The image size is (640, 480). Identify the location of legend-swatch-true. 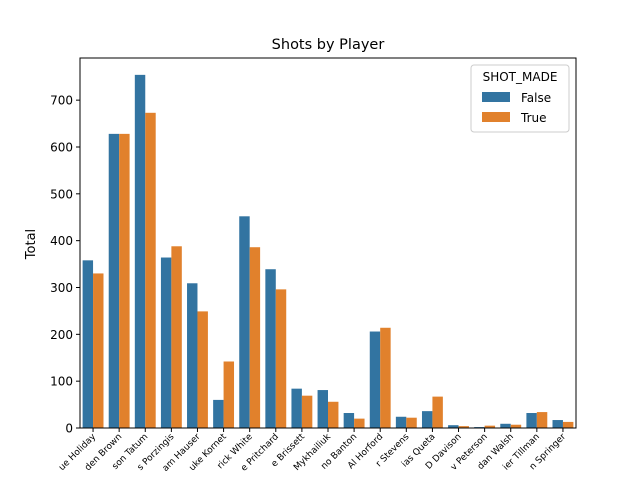
(496, 117).